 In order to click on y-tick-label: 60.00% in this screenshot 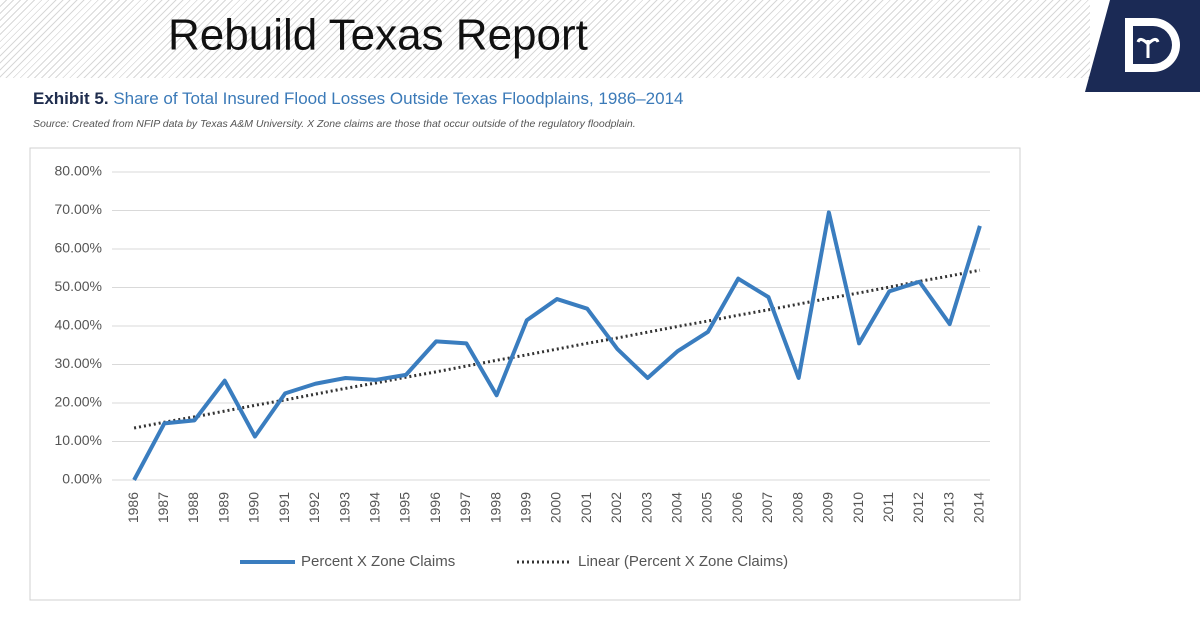, I will do `click(78, 248)`.